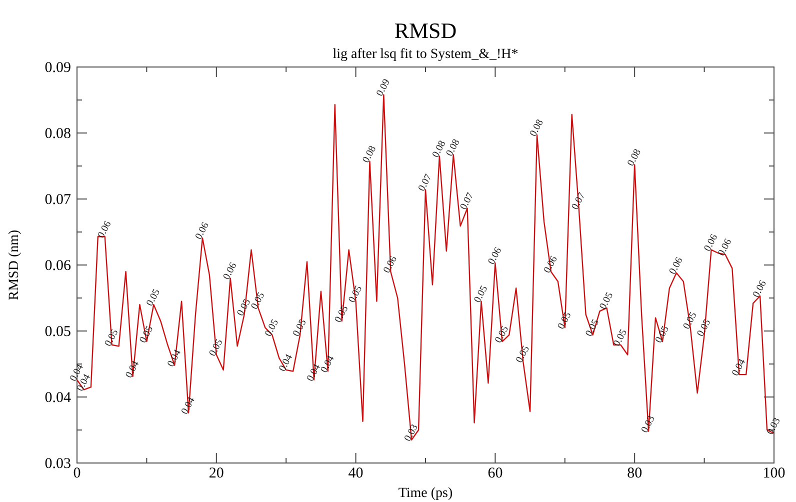  What do you see at coordinates (58, 266) in the screenshot?
I see `y-tick-label: 0.06` at bounding box center [58, 266].